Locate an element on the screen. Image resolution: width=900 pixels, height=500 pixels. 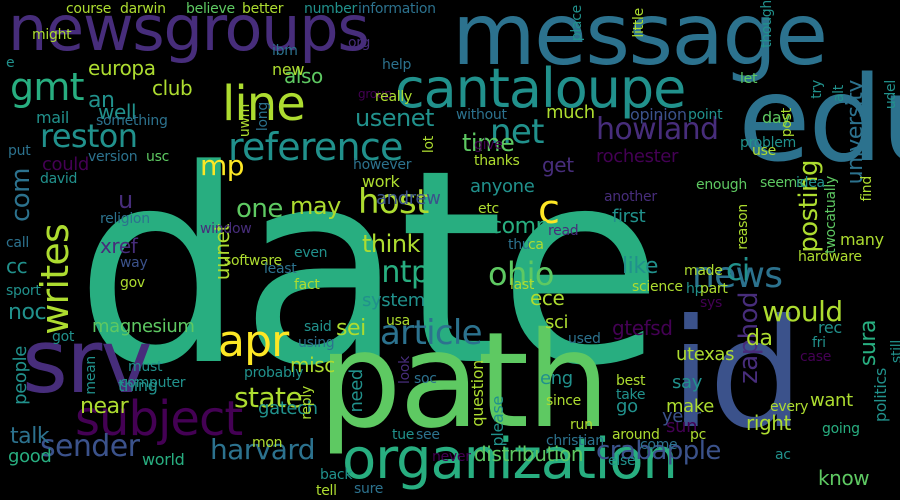
cloud-word: good is located at coordinates (30, 456).